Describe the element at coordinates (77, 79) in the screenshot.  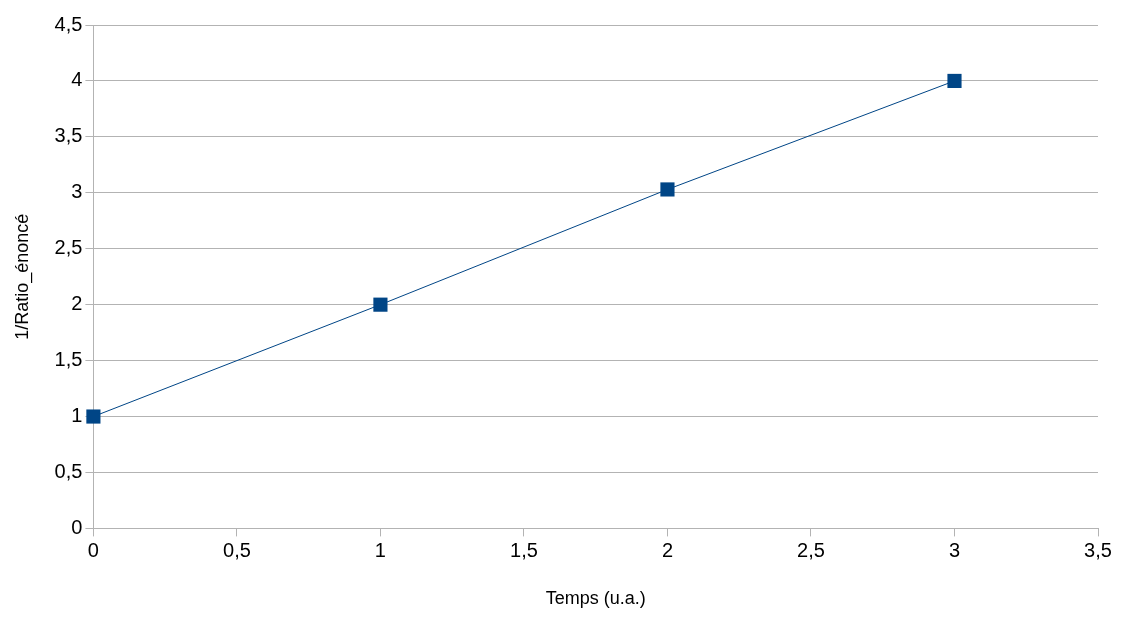
I see `y-tick-label: 4` at that location.